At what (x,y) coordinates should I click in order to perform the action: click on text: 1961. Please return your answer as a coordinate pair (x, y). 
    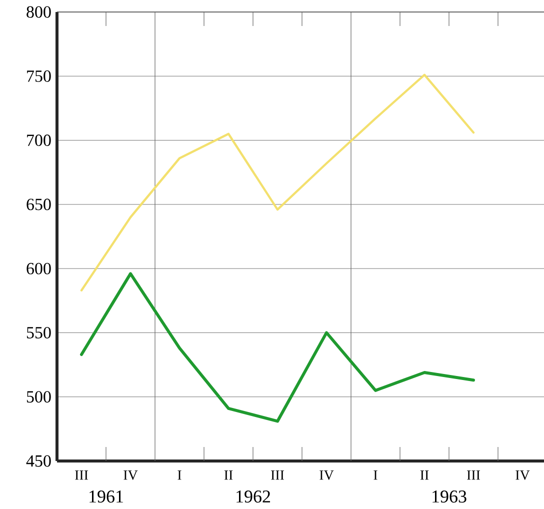
    Looking at the image, I should click on (106, 496).